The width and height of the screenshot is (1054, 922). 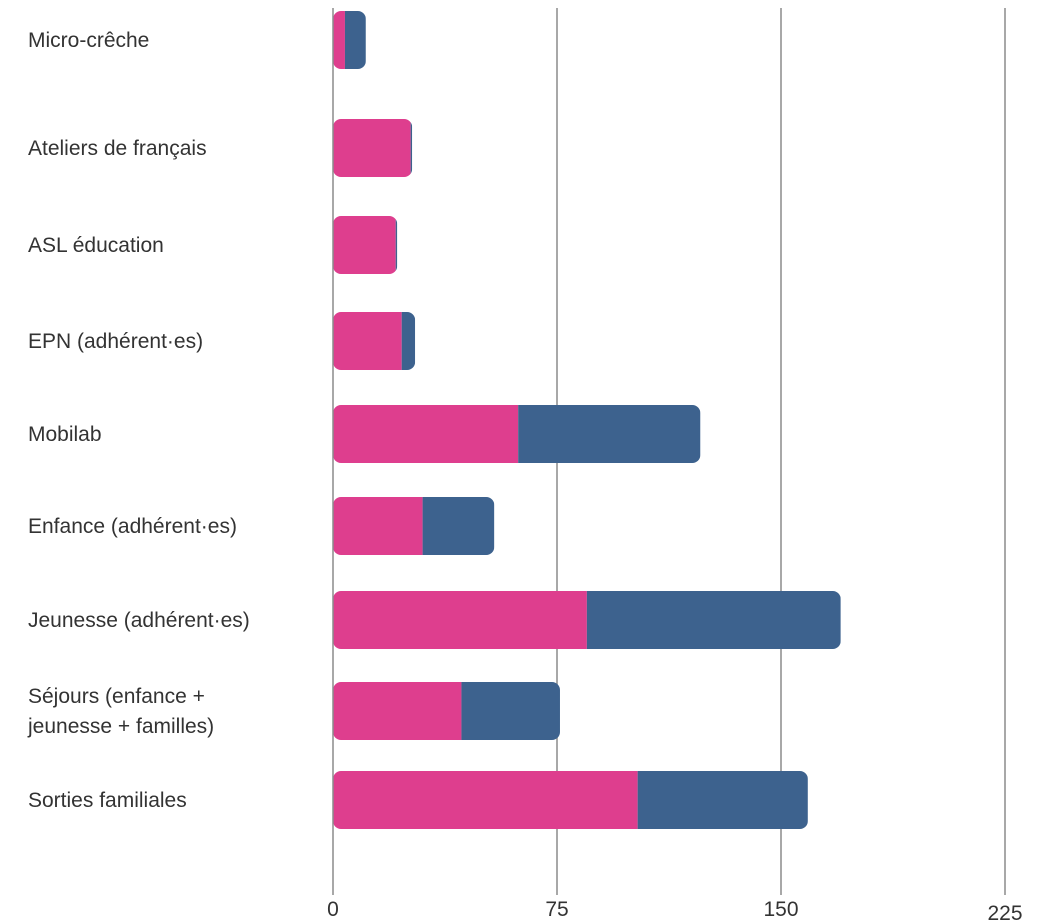 I want to click on category-label: EPN (adhérent·es), so click(x=115, y=341).